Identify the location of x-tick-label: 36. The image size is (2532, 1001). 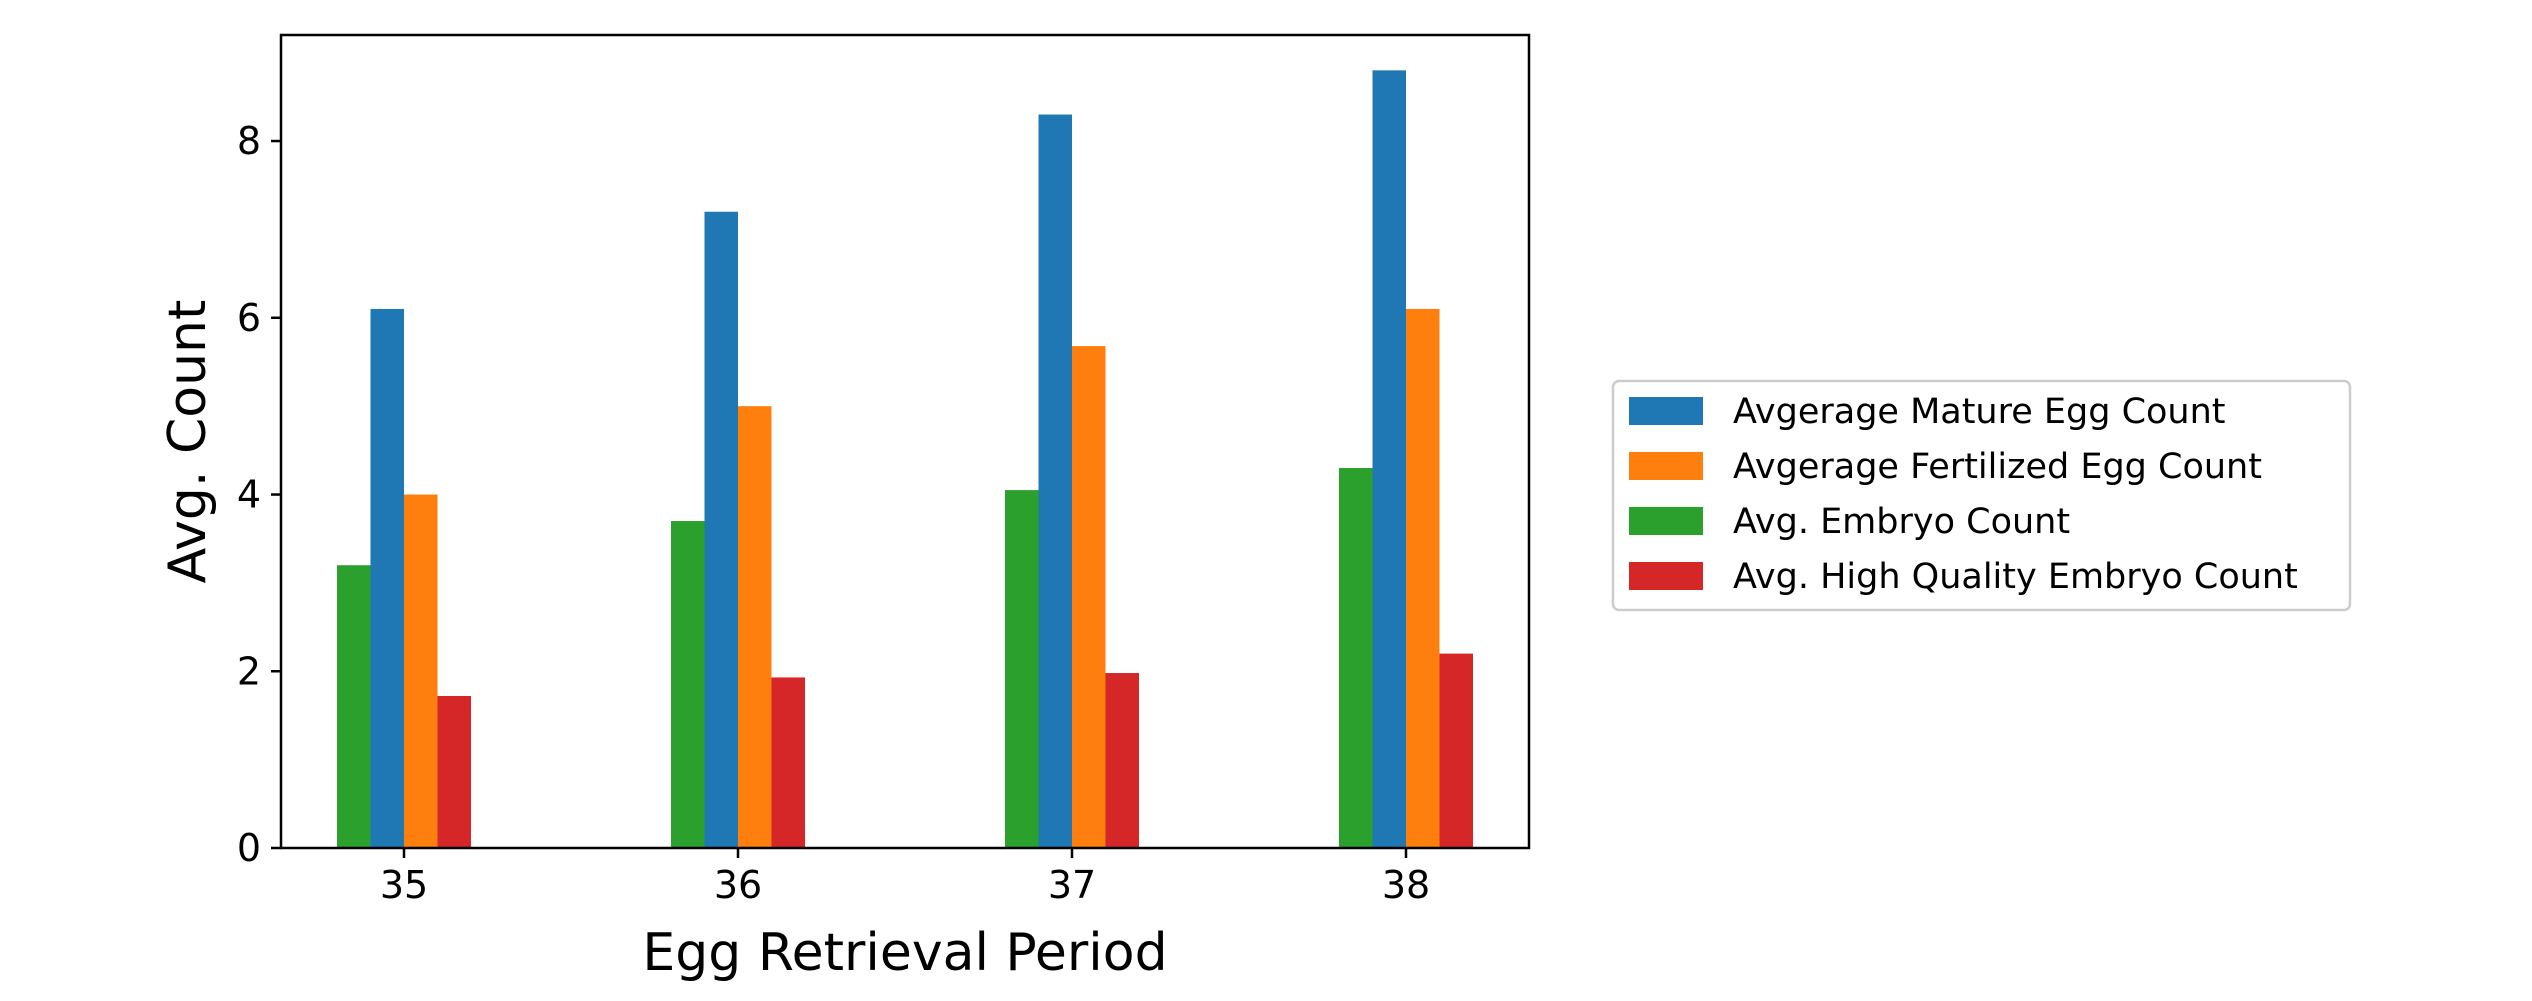
(738, 885).